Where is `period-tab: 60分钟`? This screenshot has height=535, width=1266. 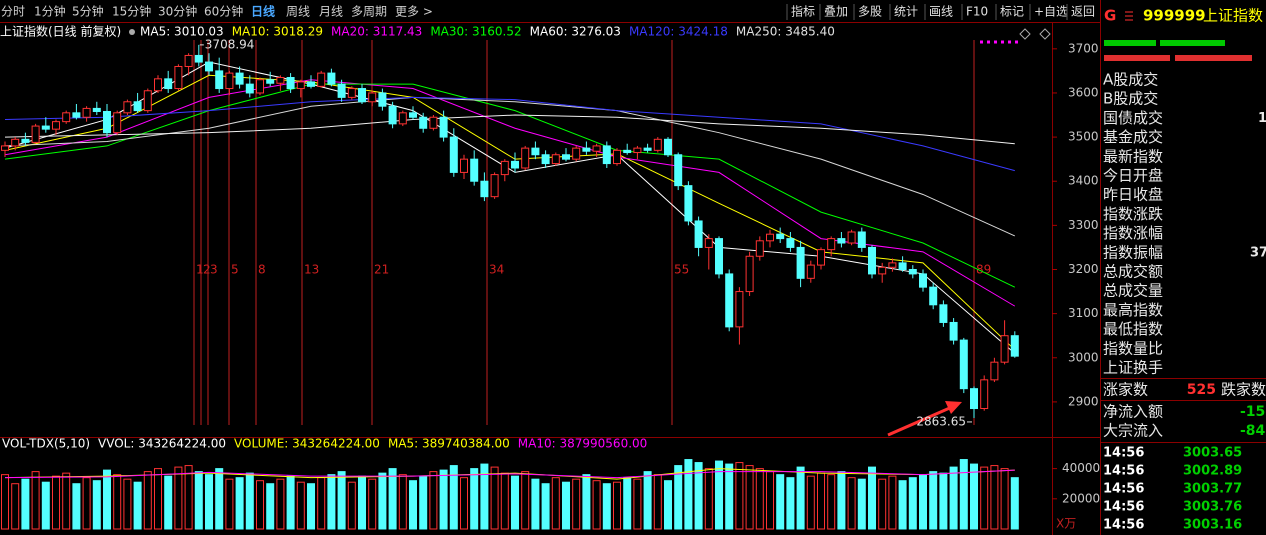 period-tab: 60分钟 is located at coordinates (223, 11).